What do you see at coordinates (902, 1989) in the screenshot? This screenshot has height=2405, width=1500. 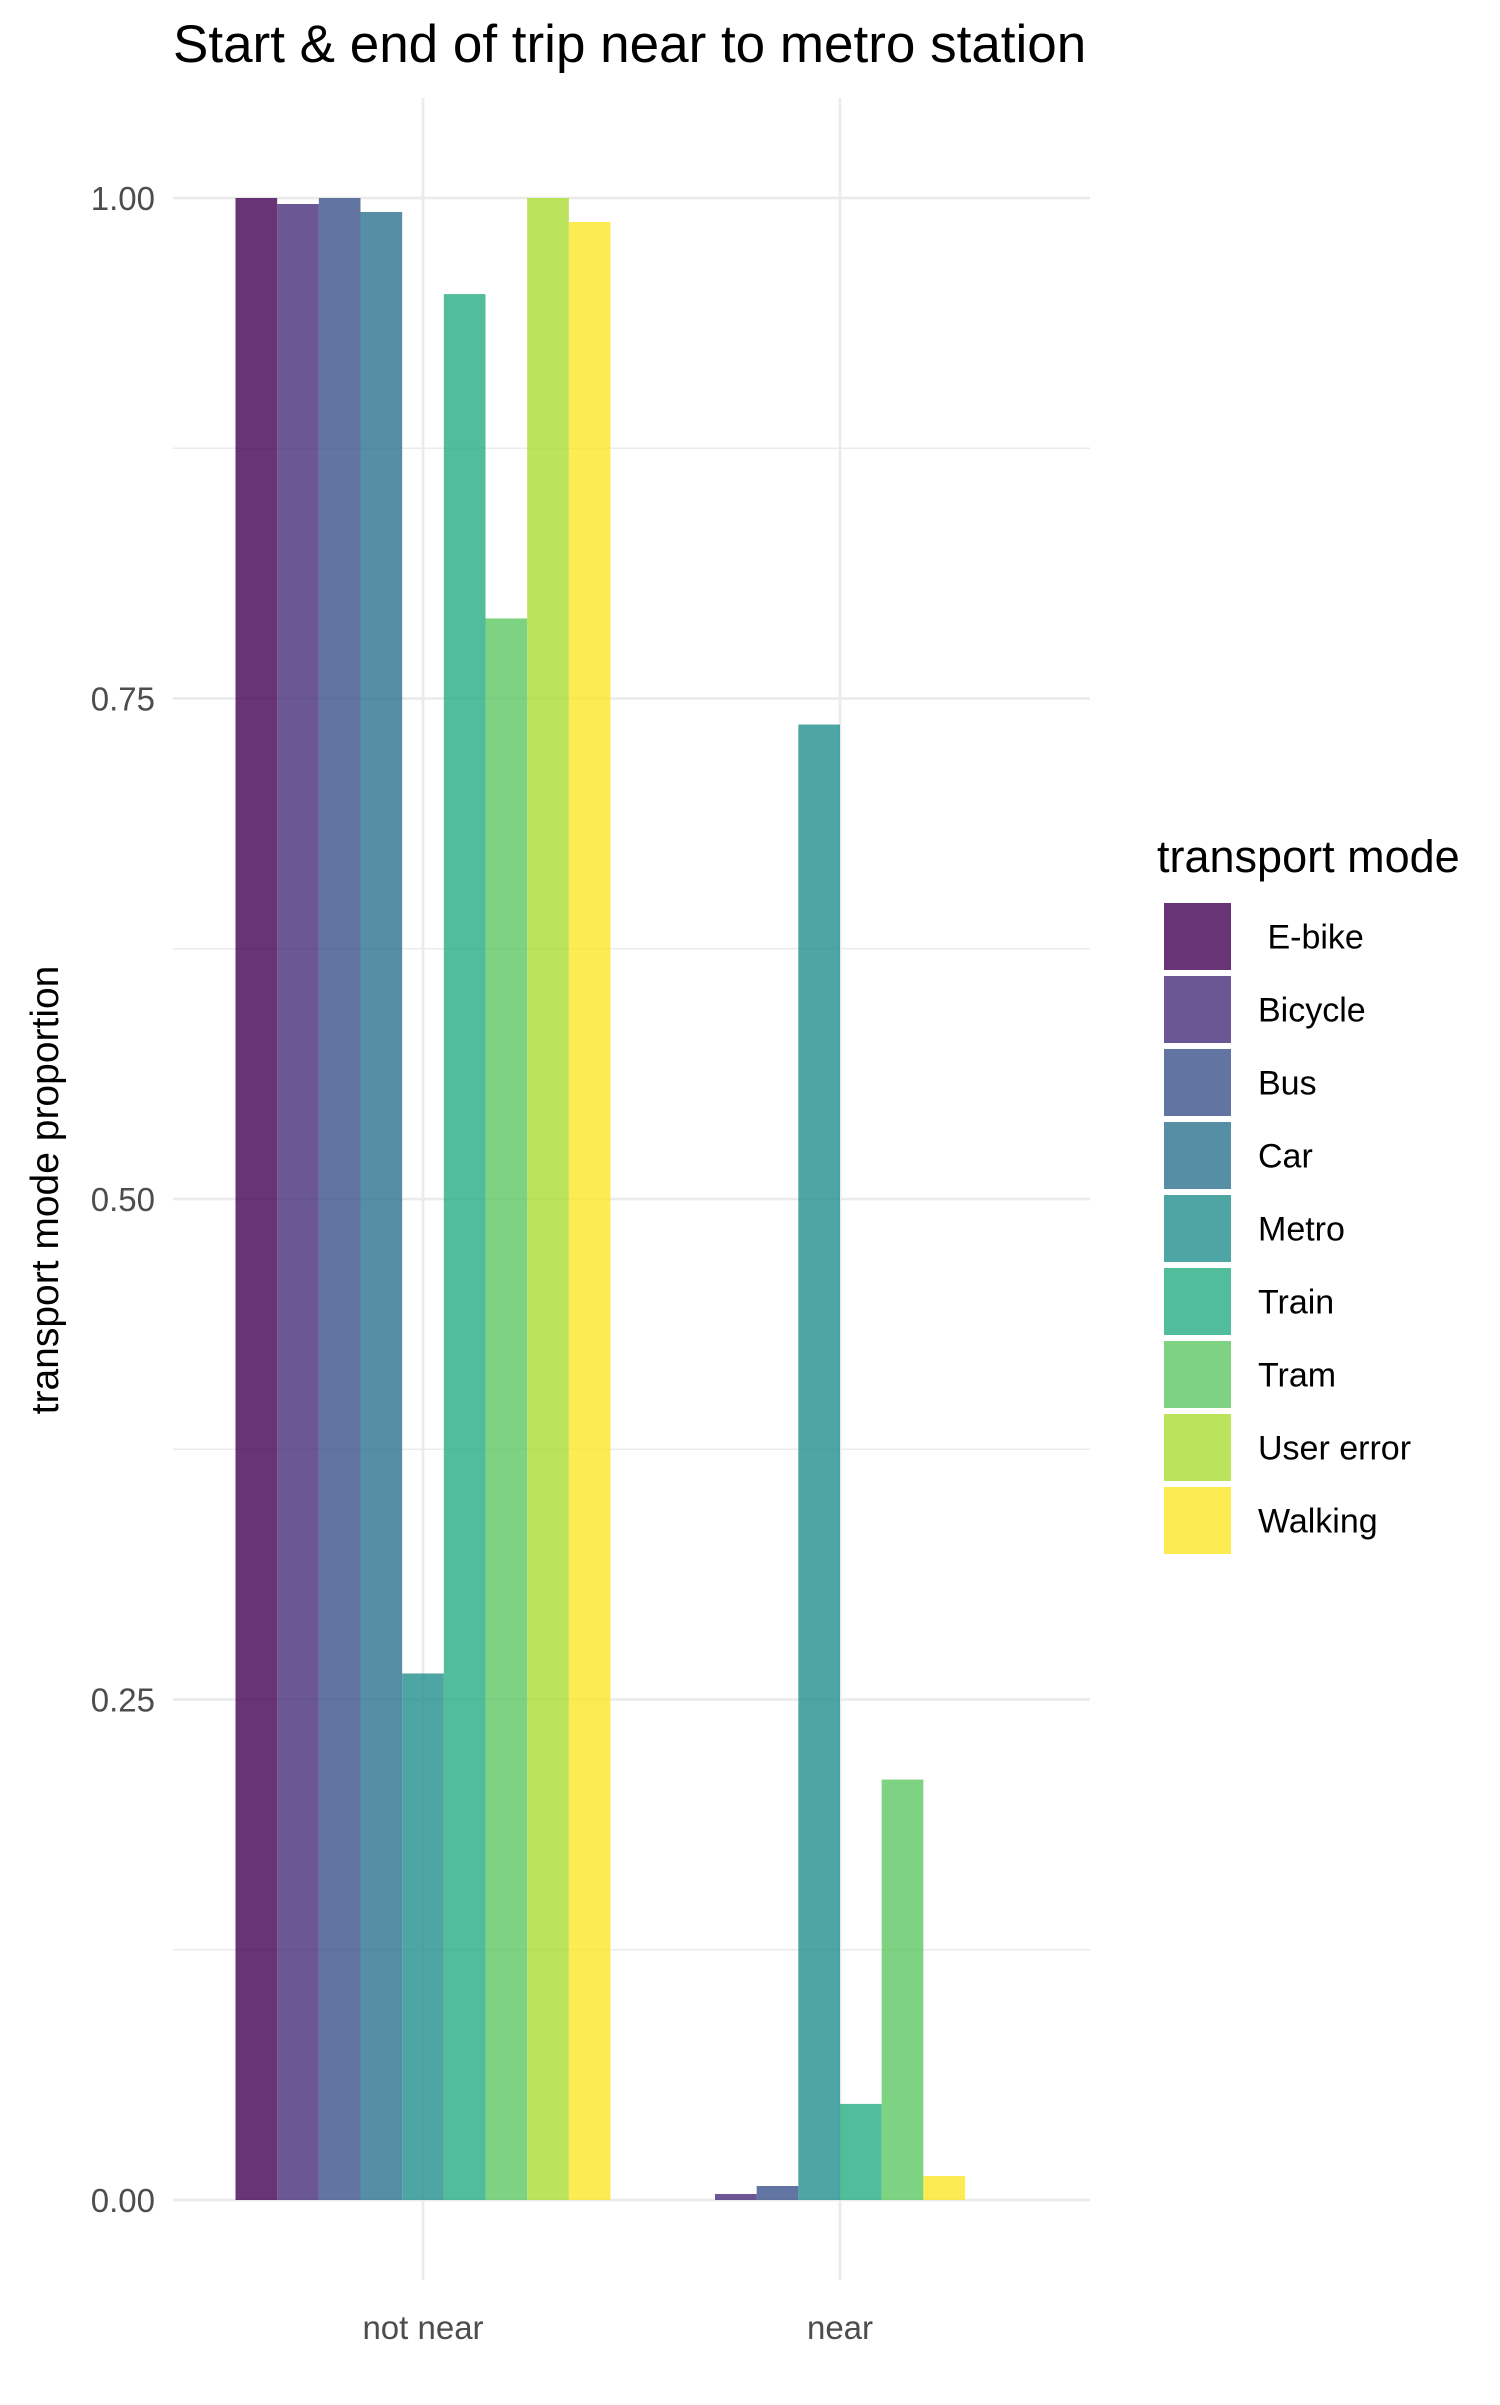 I see `bar-tram-near` at bounding box center [902, 1989].